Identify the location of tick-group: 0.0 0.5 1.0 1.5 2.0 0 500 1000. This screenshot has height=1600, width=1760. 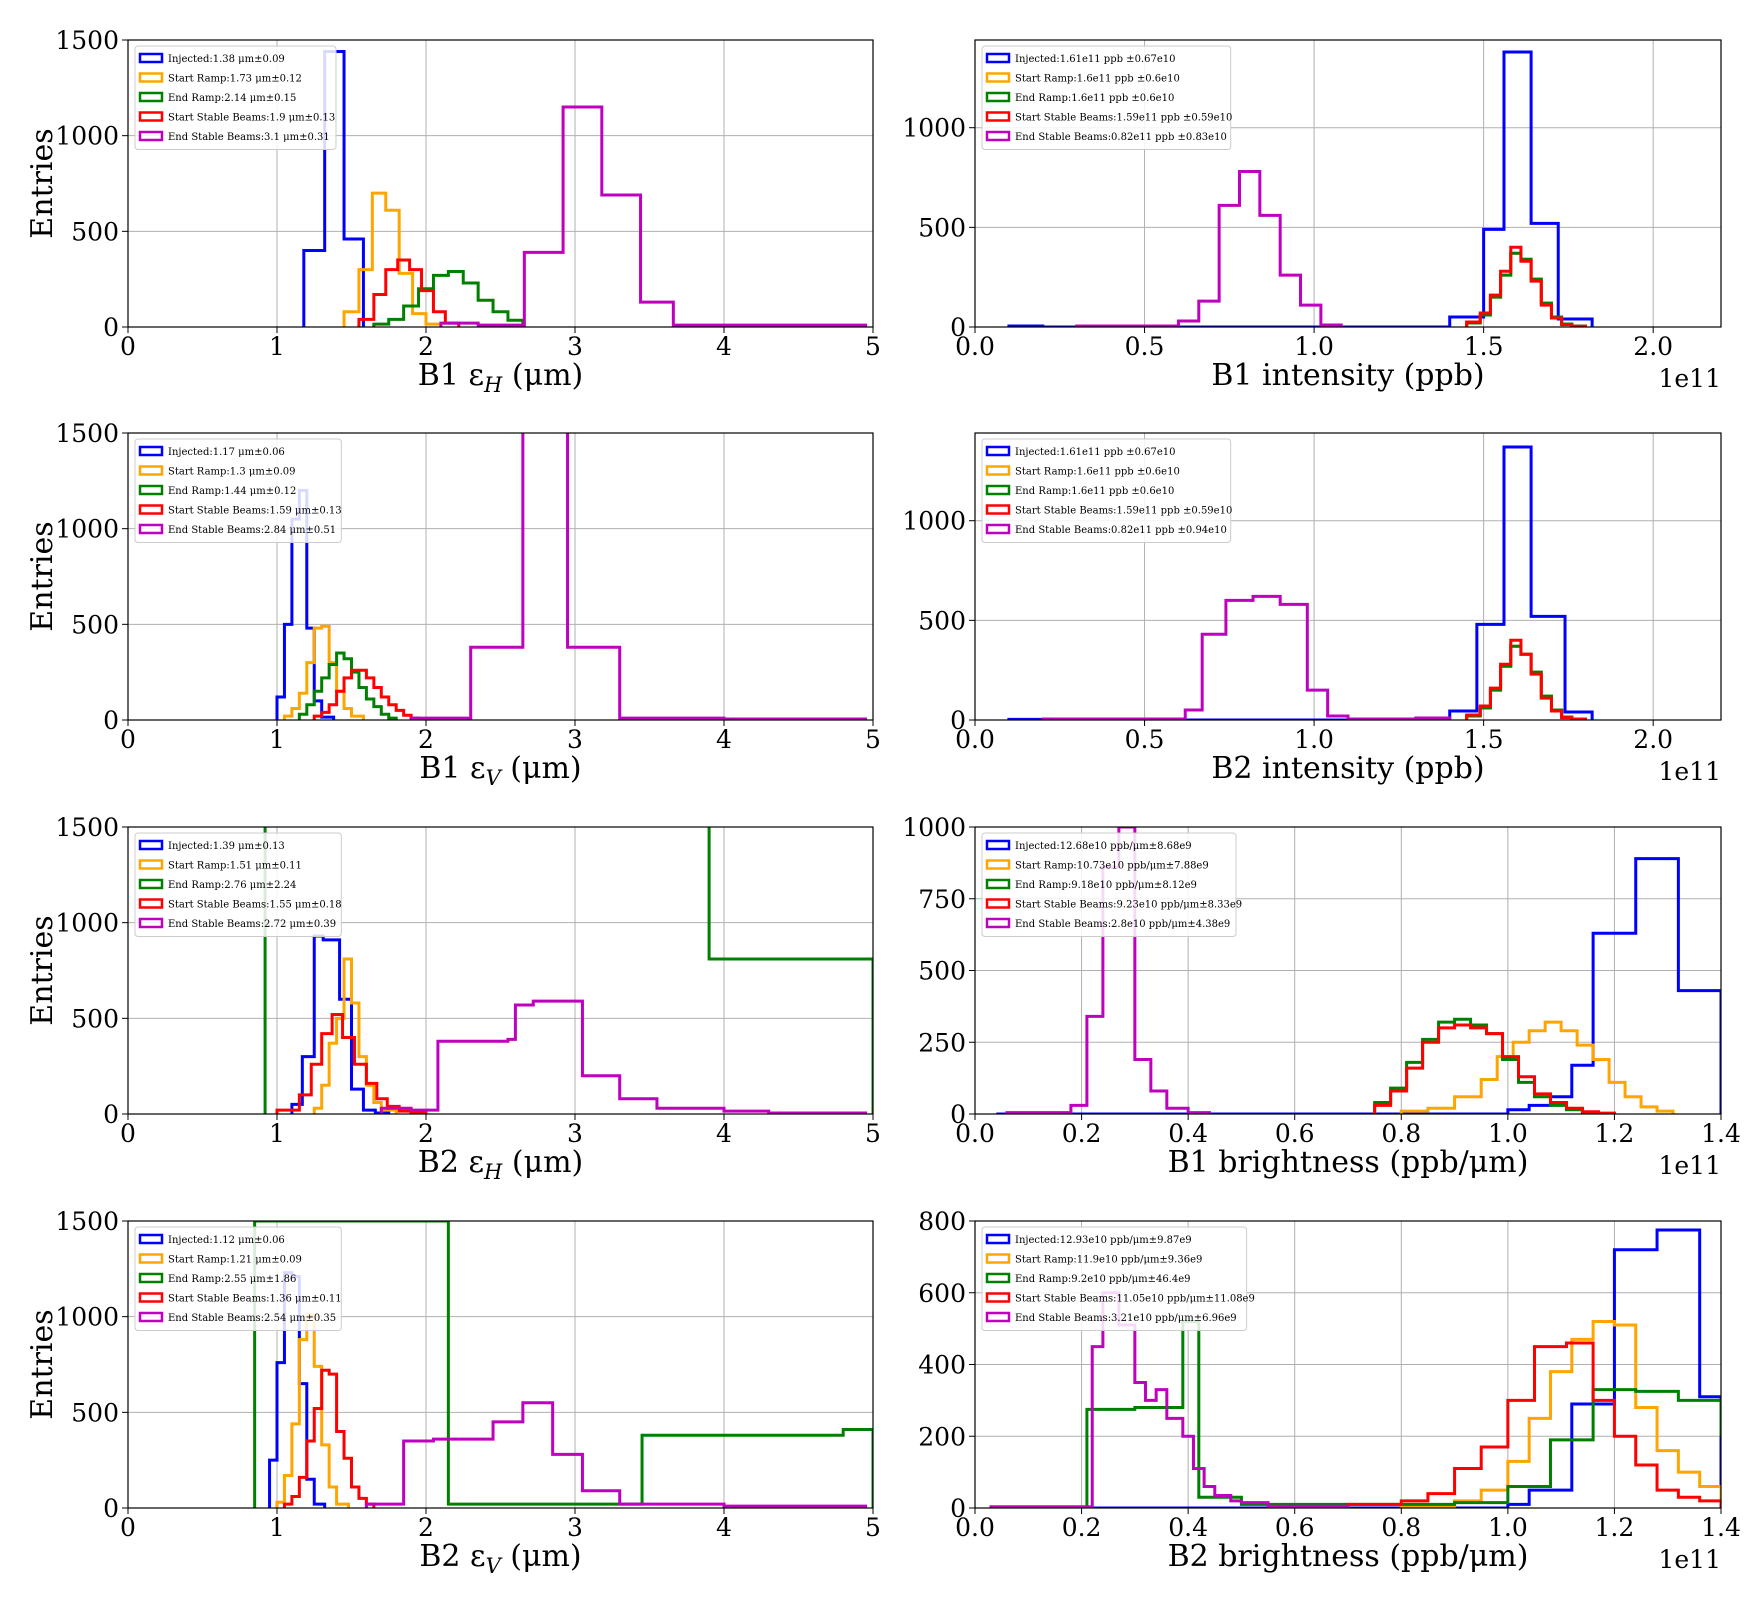
(1287, 630).